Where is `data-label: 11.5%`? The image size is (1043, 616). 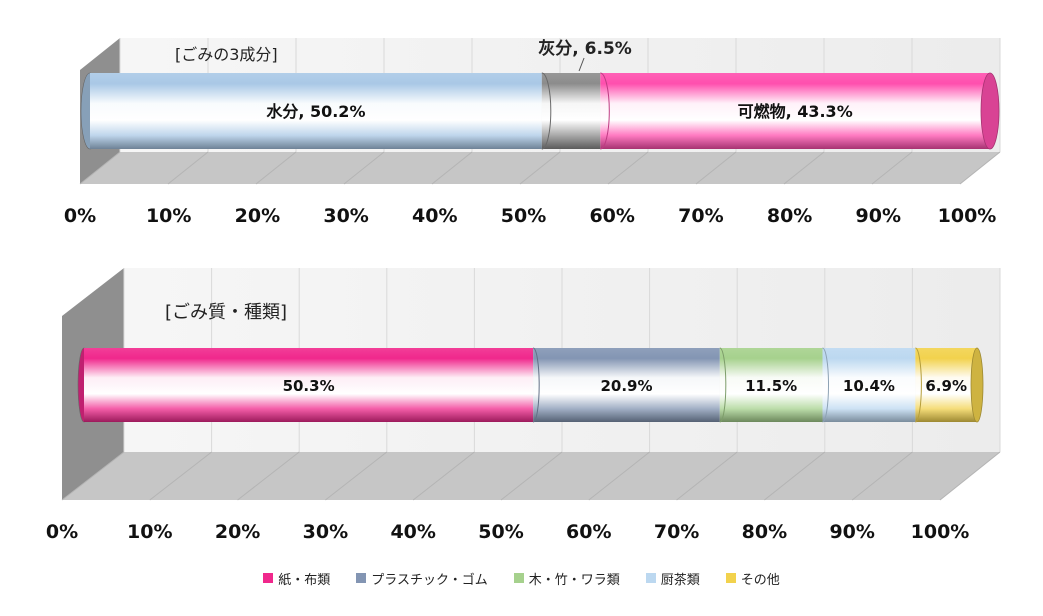
data-label: 11.5% is located at coordinates (771, 386).